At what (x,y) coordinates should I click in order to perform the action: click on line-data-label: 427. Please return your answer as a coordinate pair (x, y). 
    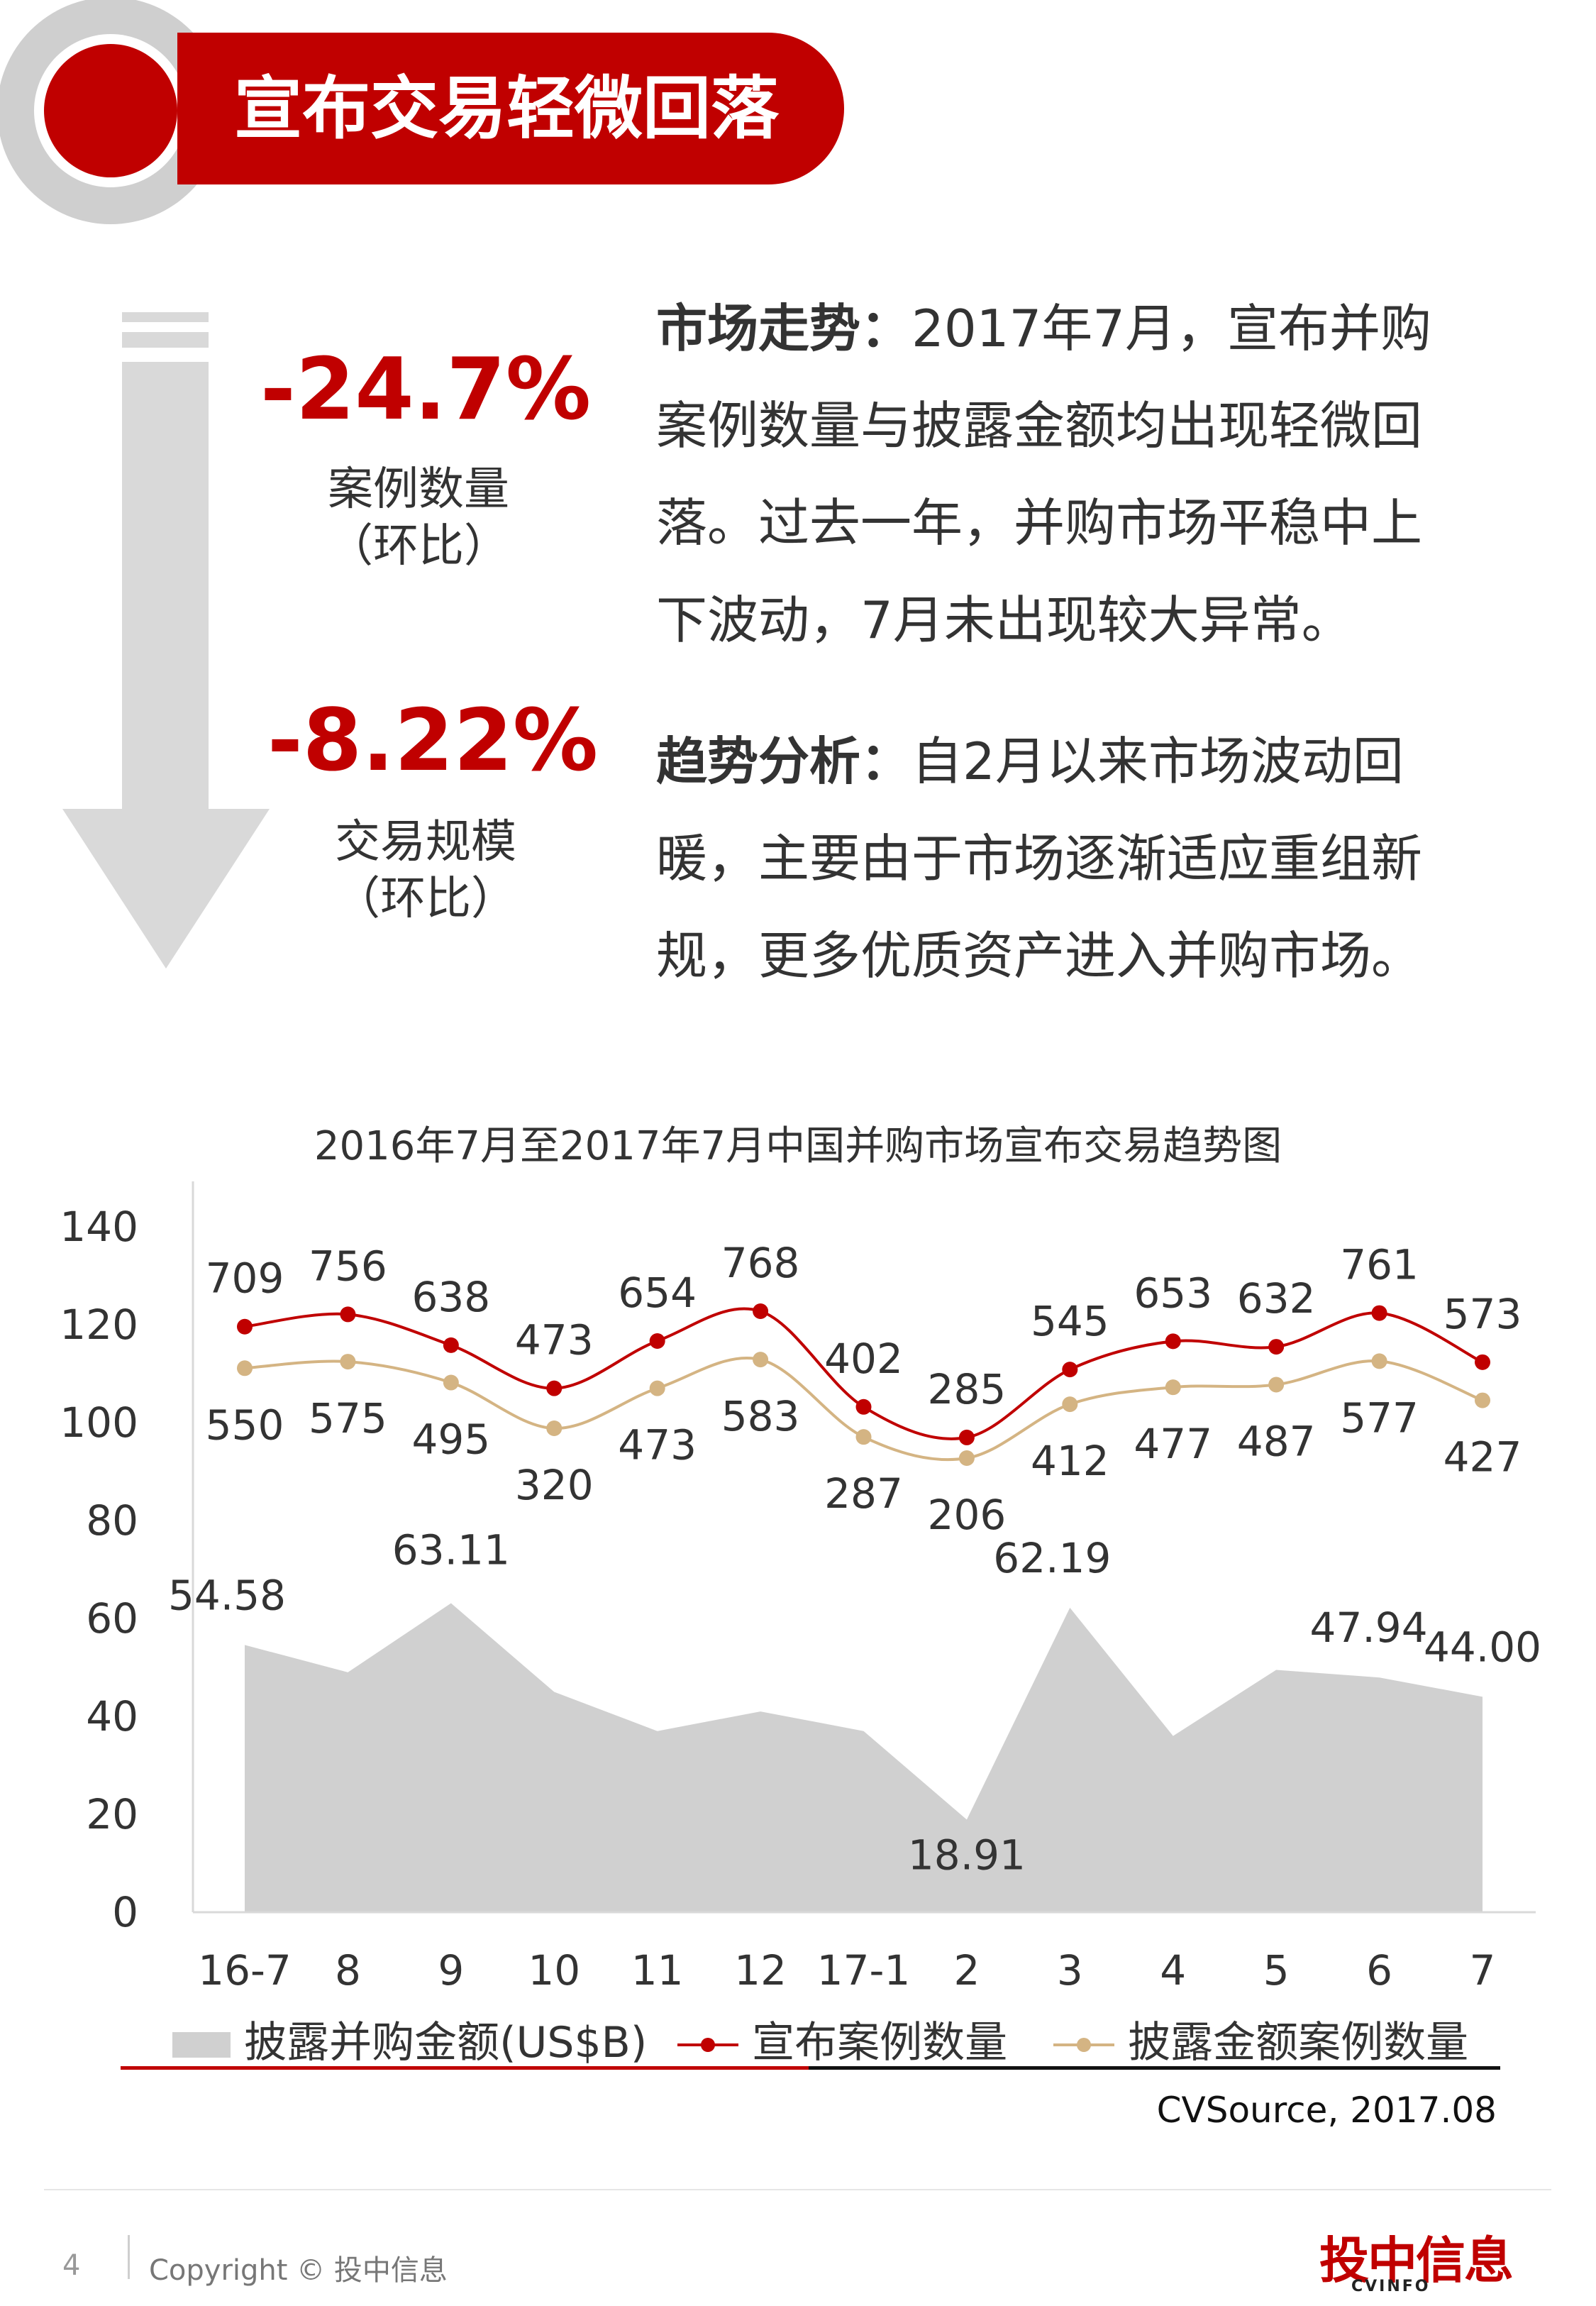
    Looking at the image, I should click on (1483, 1458).